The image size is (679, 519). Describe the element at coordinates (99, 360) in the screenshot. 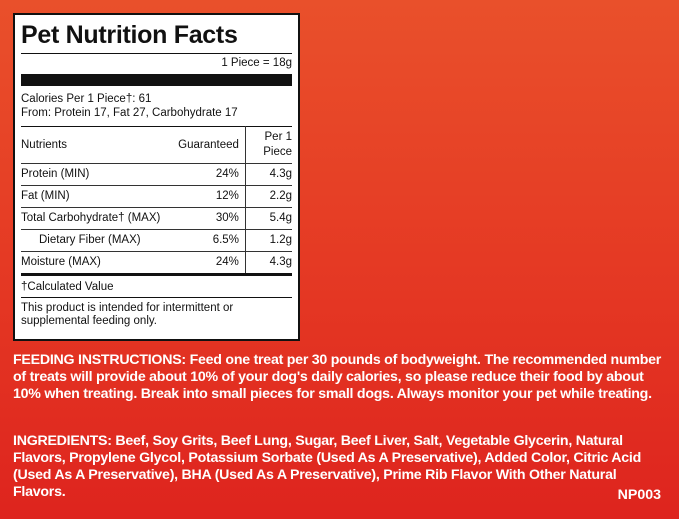

I see `feeding-label: FEEDING INSTRUCTIONS:` at that location.